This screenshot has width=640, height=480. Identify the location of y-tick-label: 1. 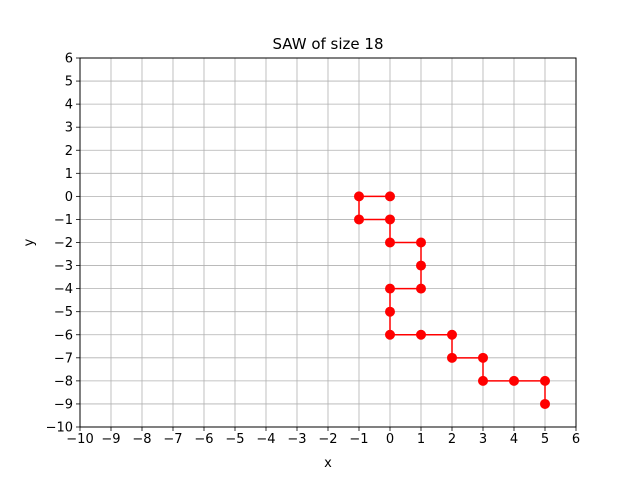
(69, 174).